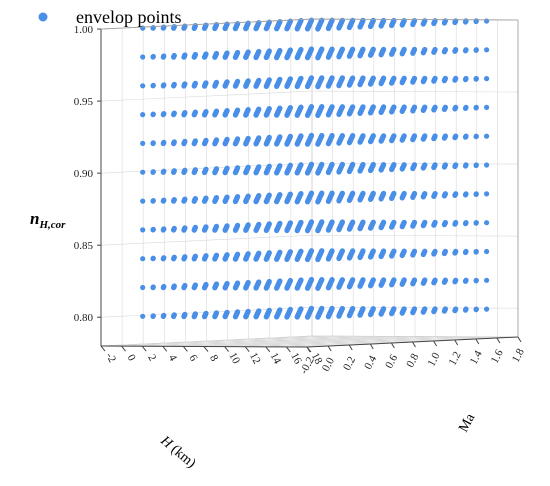 The width and height of the screenshot is (550, 486). Describe the element at coordinates (48, 220) in the screenshot. I see `z-axis-label: nH,cor` at that location.